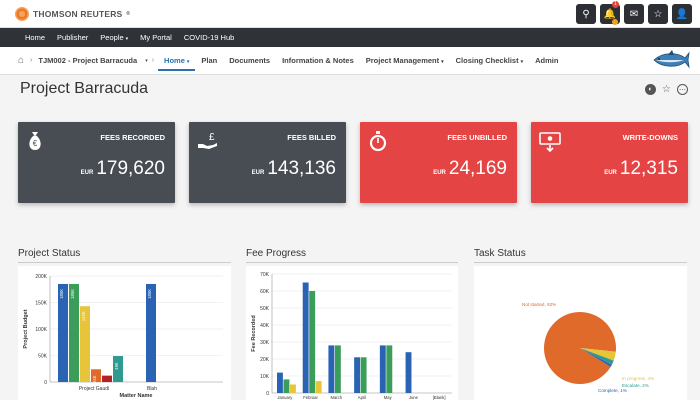 The image size is (700, 400). I want to click on brand-mark-icon, so click(22, 14).